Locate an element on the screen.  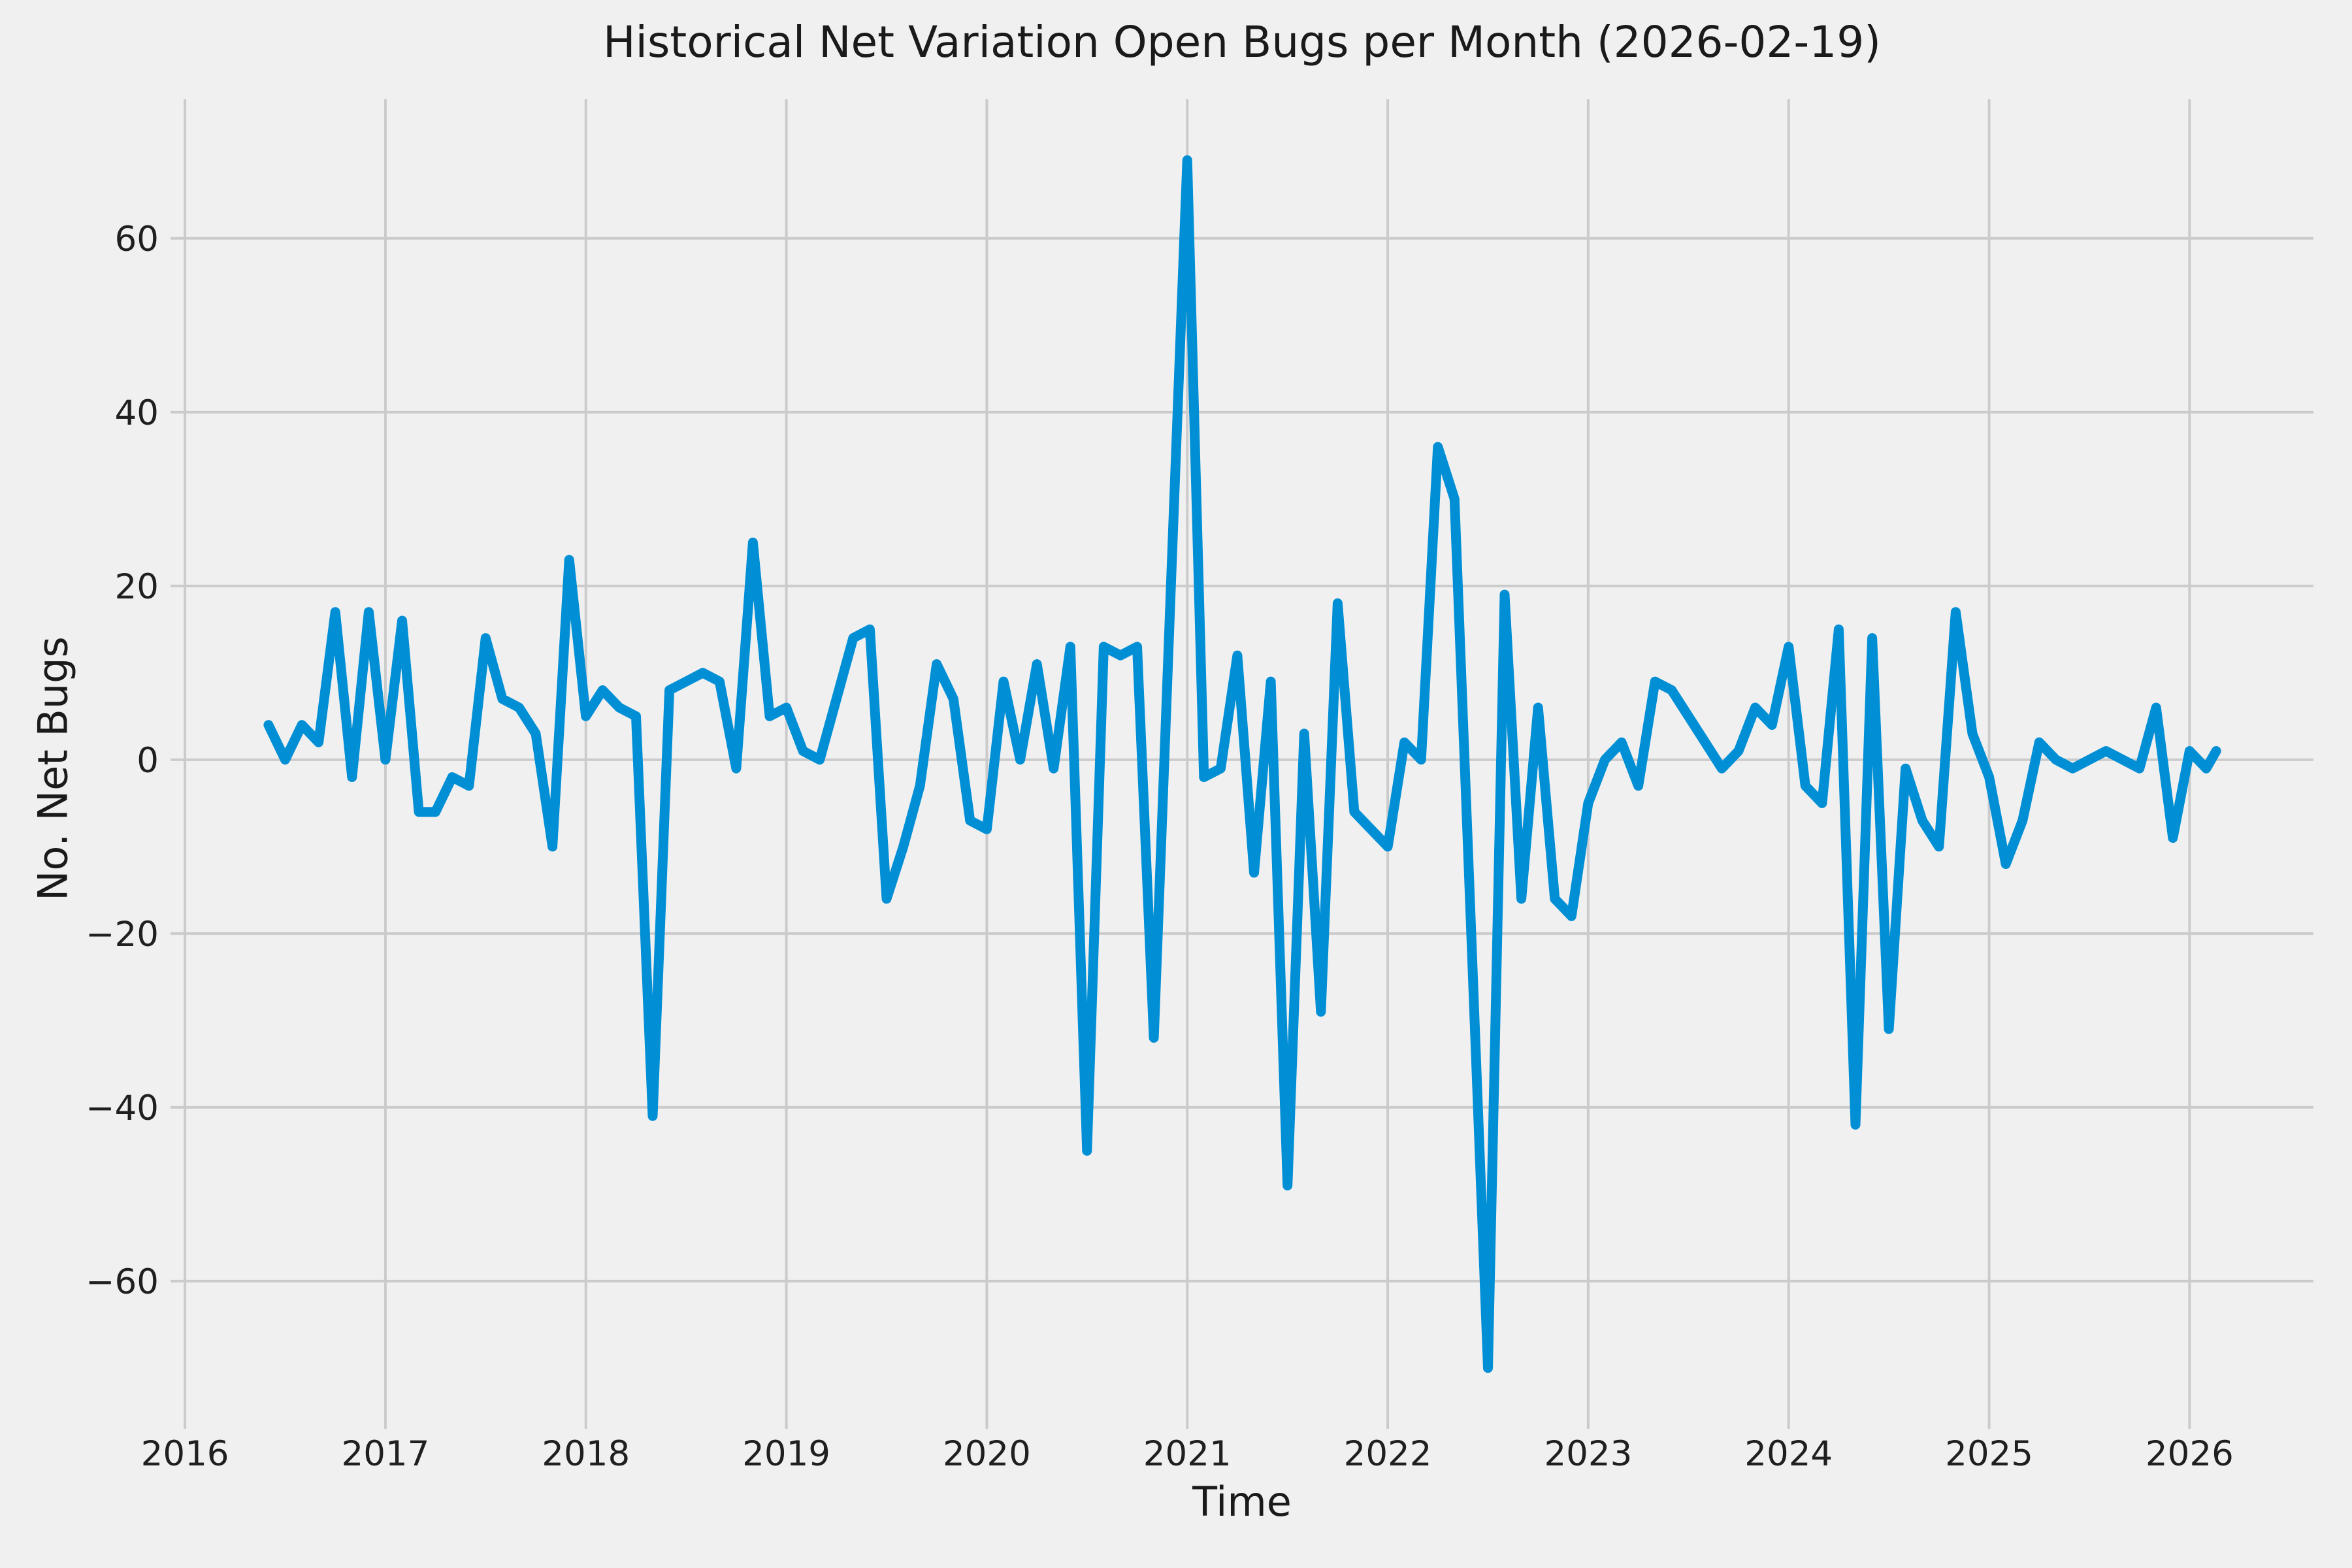
x-tick-label-2016: 2016 is located at coordinates (185, 1454).